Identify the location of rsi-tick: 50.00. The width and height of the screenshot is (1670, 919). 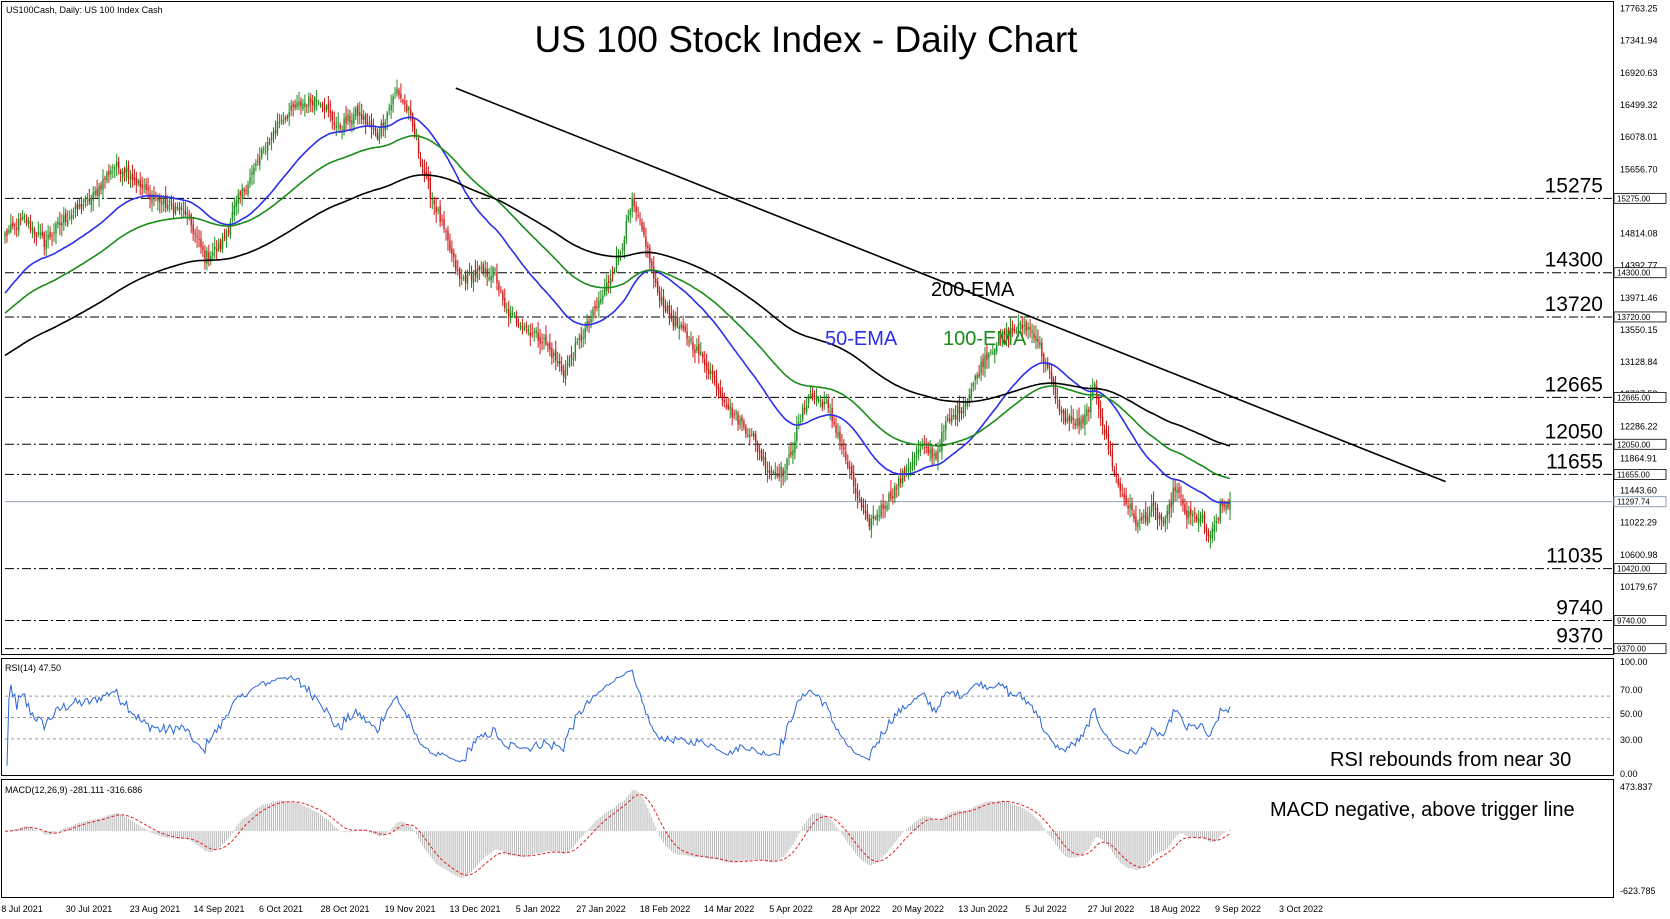
(1631, 714).